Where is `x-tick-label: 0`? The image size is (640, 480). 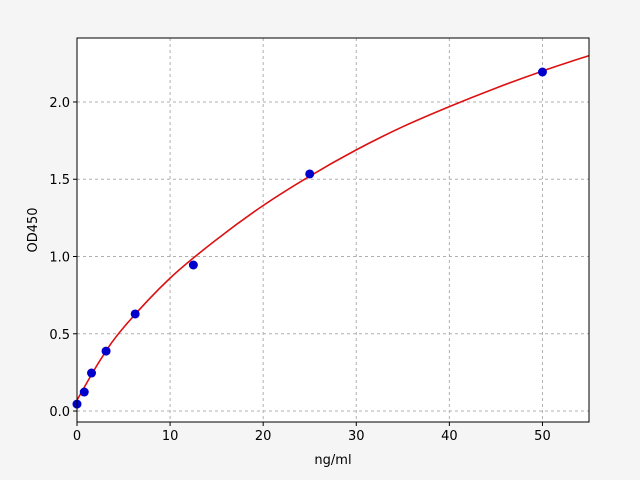 x-tick-label: 0 is located at coordinates (77, 436).